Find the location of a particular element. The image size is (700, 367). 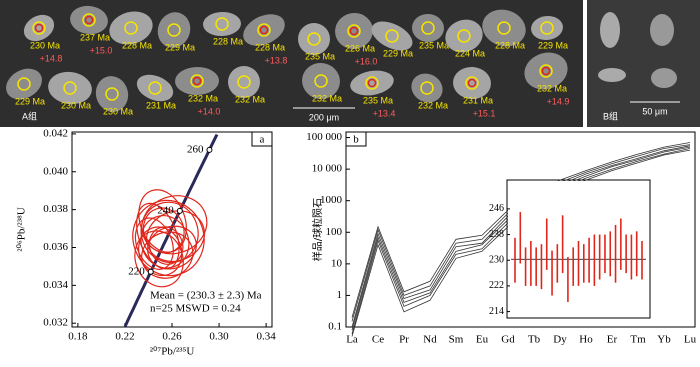

x-tick-label: Lu is located at coordinates (690, 340).